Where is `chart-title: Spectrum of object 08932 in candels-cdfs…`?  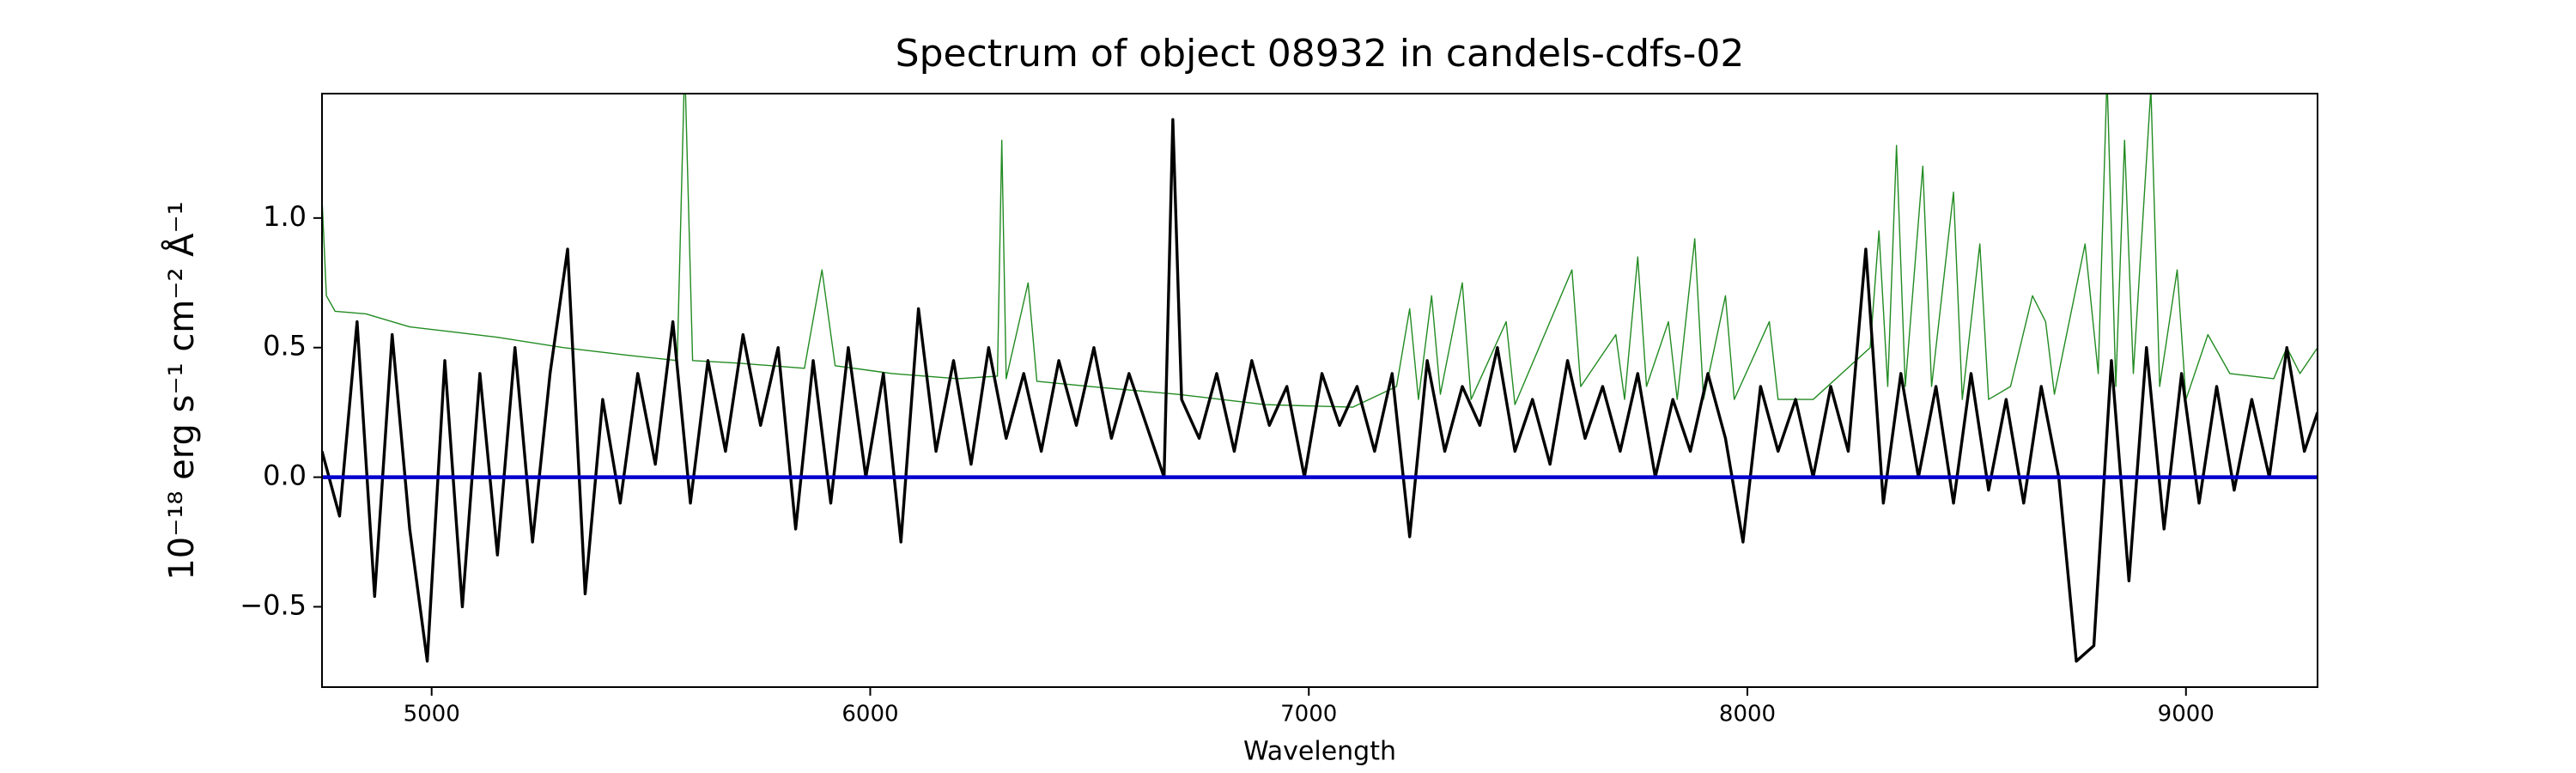 chart-title: Spectrum of object 08932 in candels-cdfs… is located at coordinates (1320, 54).